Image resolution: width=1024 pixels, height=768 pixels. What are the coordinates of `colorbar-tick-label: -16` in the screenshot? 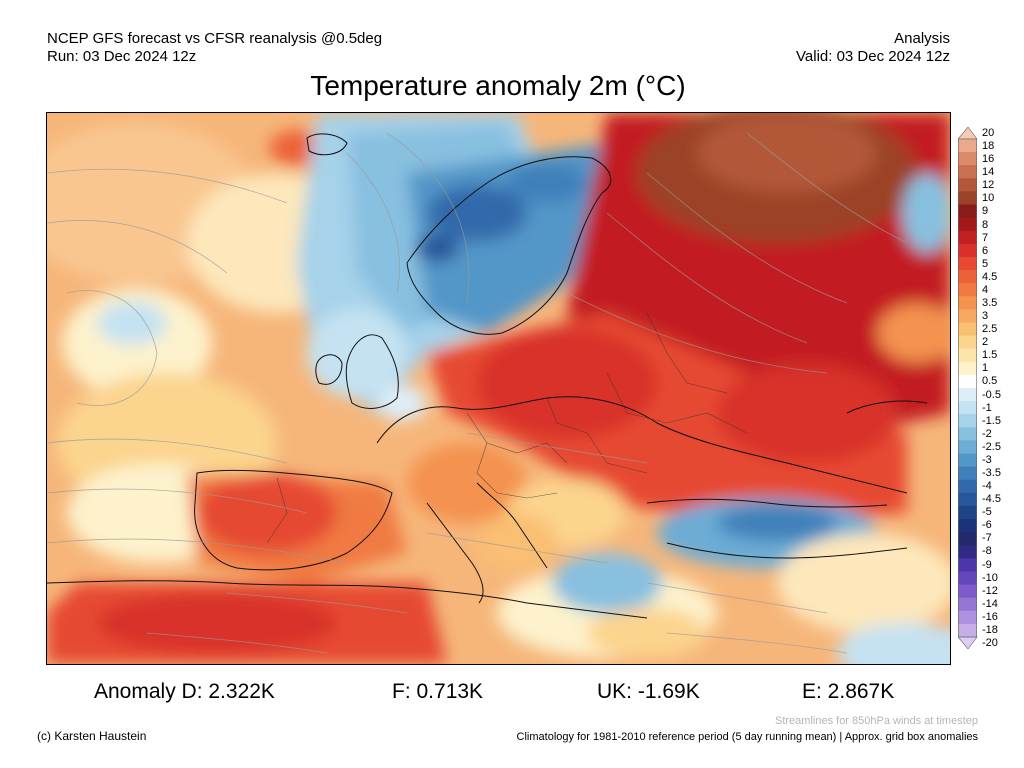 It's located at (990, 616).